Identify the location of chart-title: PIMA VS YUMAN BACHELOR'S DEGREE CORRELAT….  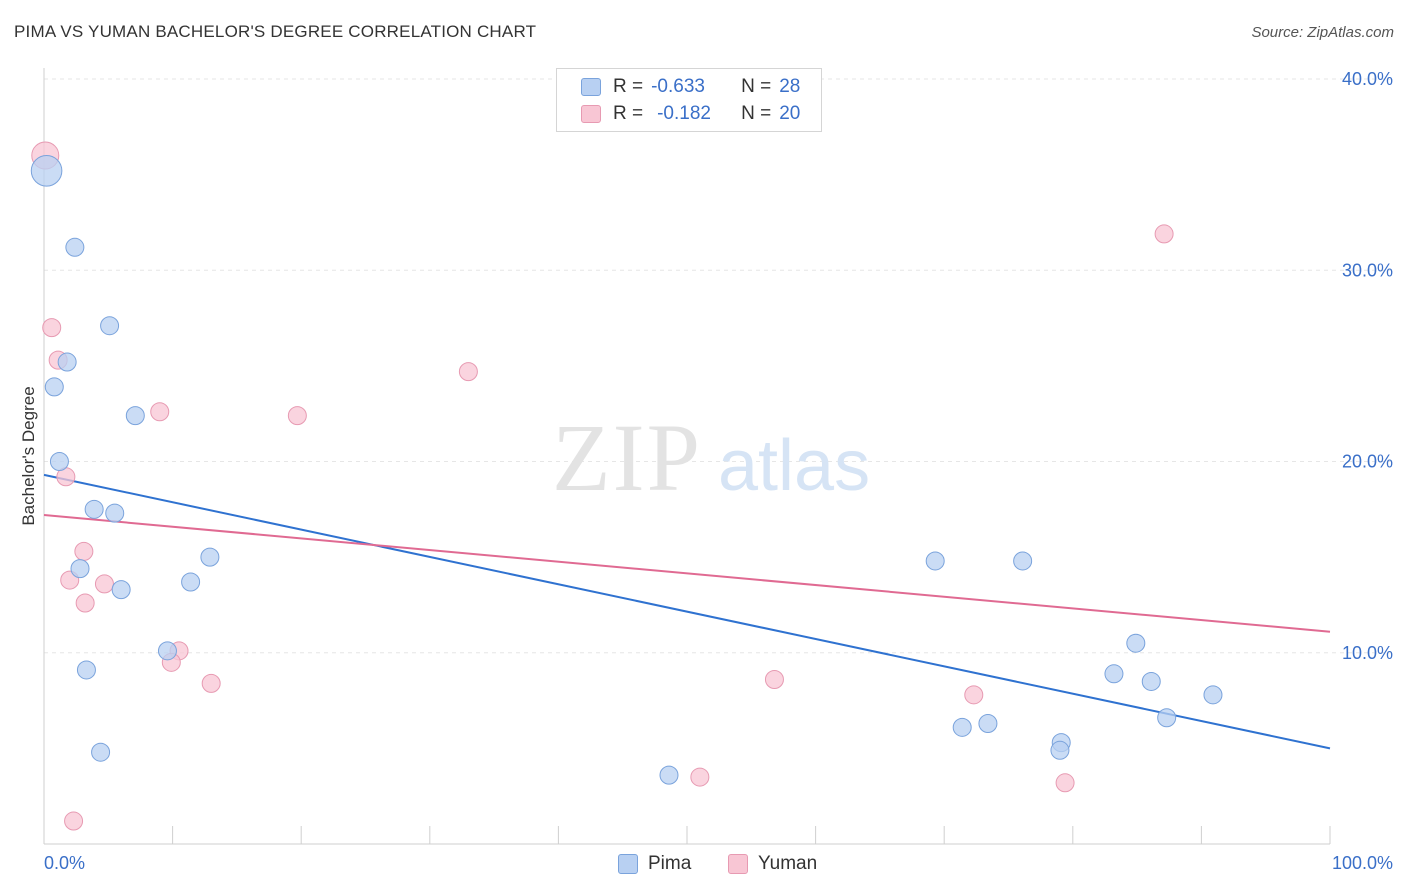
(275, 31).